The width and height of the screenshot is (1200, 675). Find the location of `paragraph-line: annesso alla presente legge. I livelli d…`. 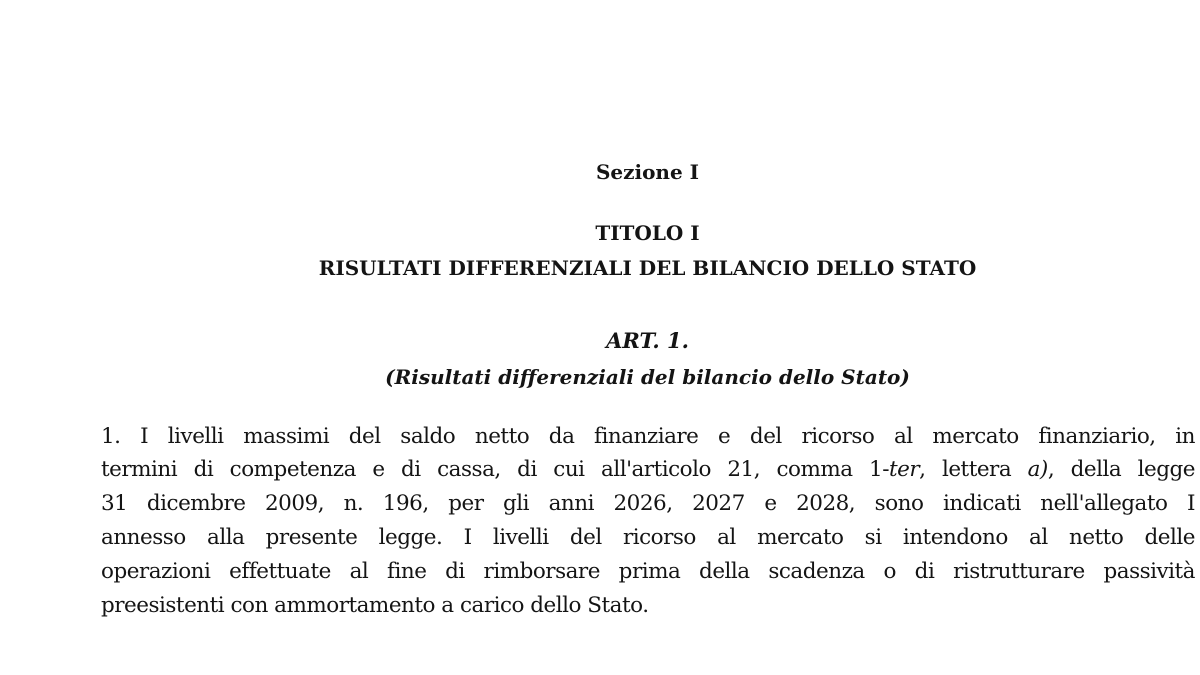

paragraph-line: annesso alla presente legge. I livelli d… is located at coordinates (648, 537).